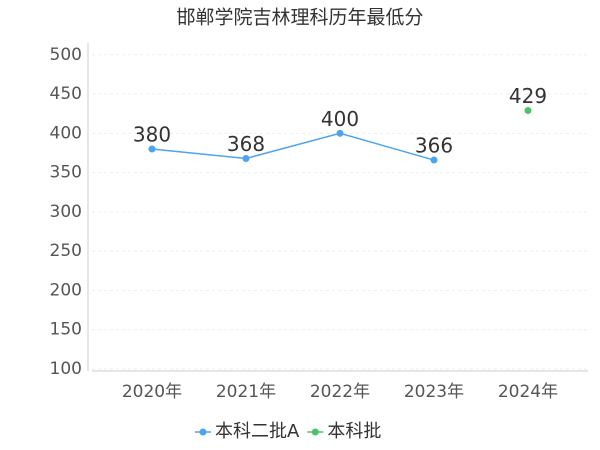  I want to click on y-tick-label: 500, so click(66, 55).